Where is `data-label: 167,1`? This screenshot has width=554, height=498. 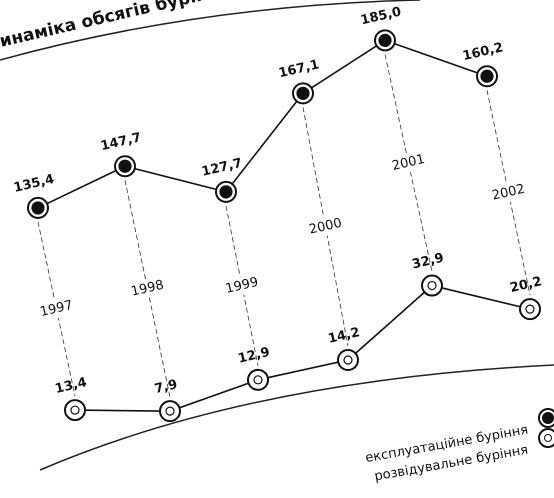 data-label: 167,1 is located at coordinates (298, 69).